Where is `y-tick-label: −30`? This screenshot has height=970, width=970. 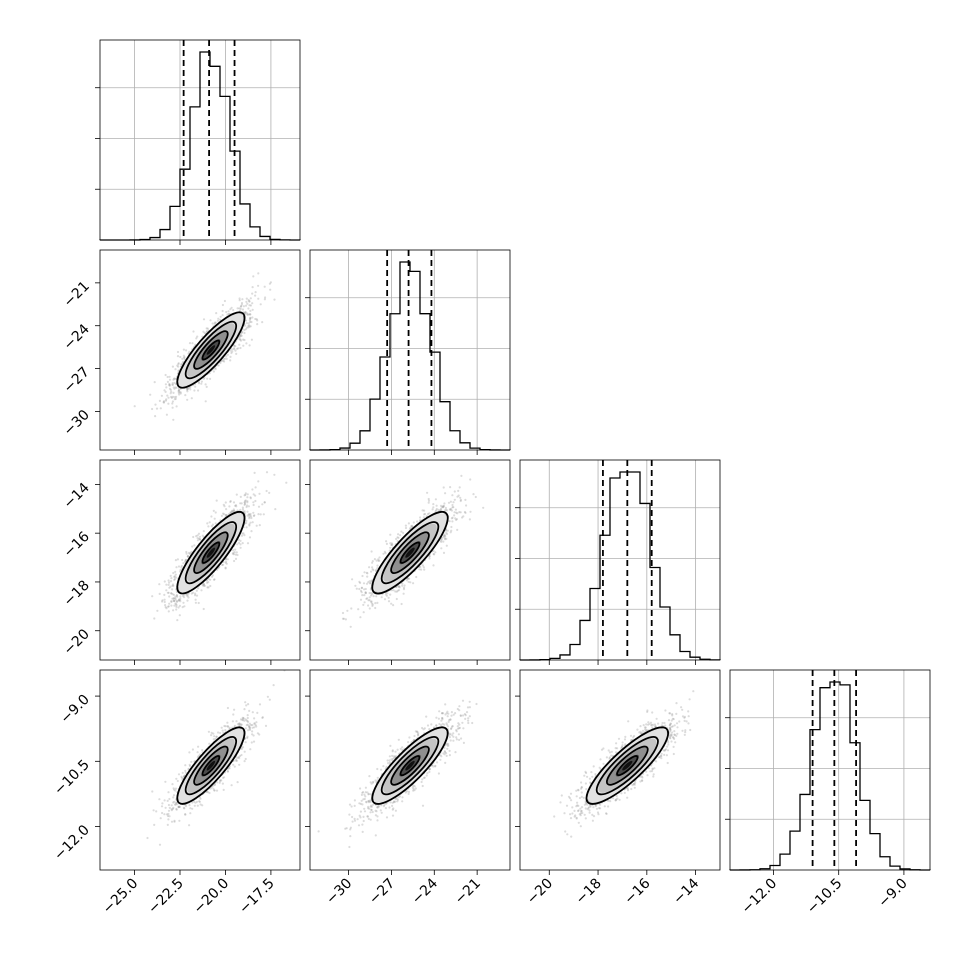
y-tick-label: −30 is located at coordinates (77, 423).